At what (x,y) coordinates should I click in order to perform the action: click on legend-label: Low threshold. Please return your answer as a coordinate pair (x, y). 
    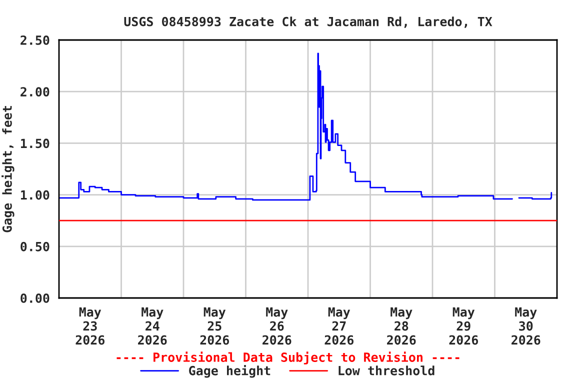
    Looking at the image, I should click on (386, 371).